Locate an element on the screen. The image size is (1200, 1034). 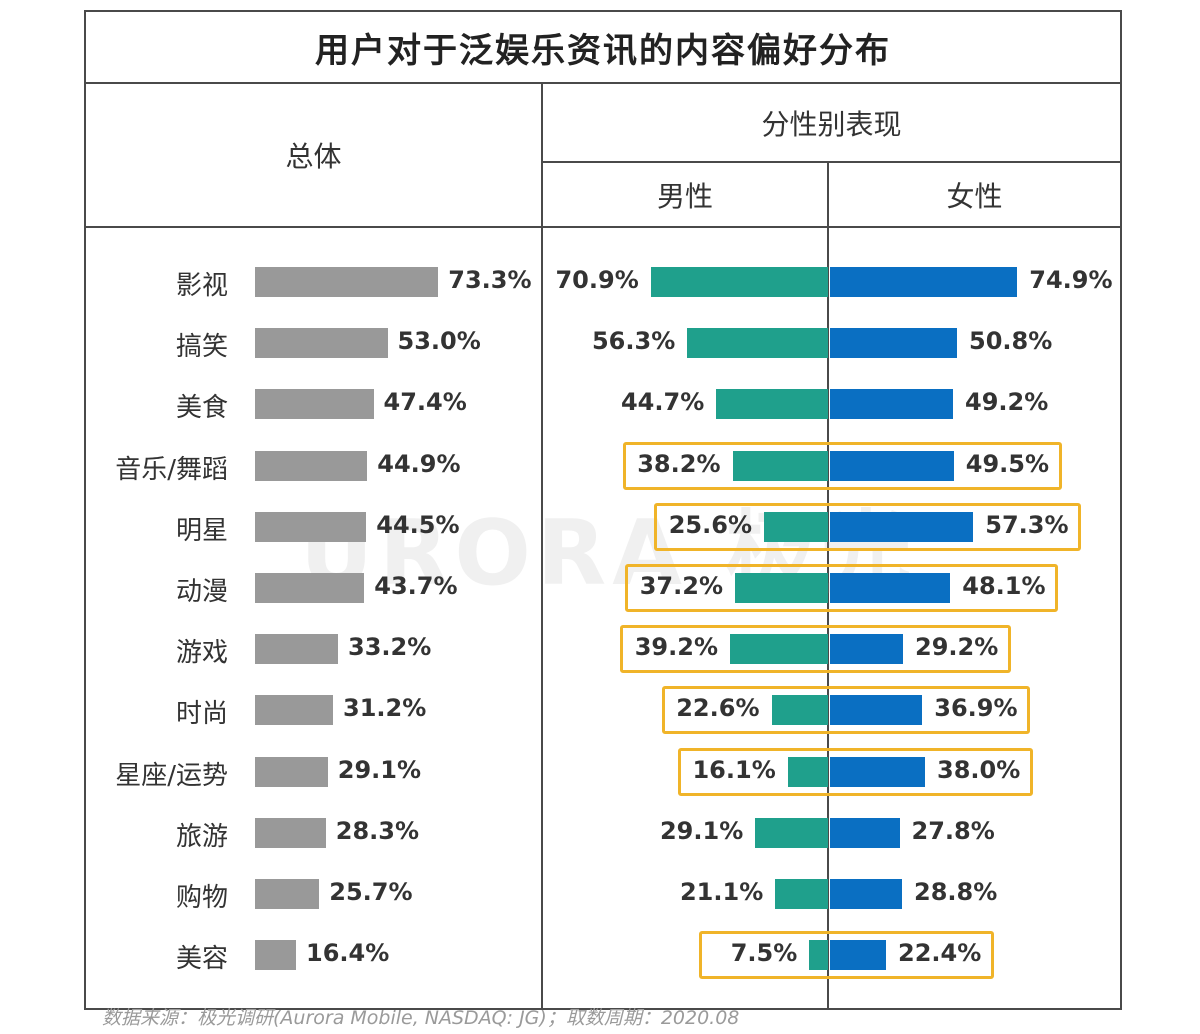
overall-value-label: 33.2% is located at coordinates (390, 647).